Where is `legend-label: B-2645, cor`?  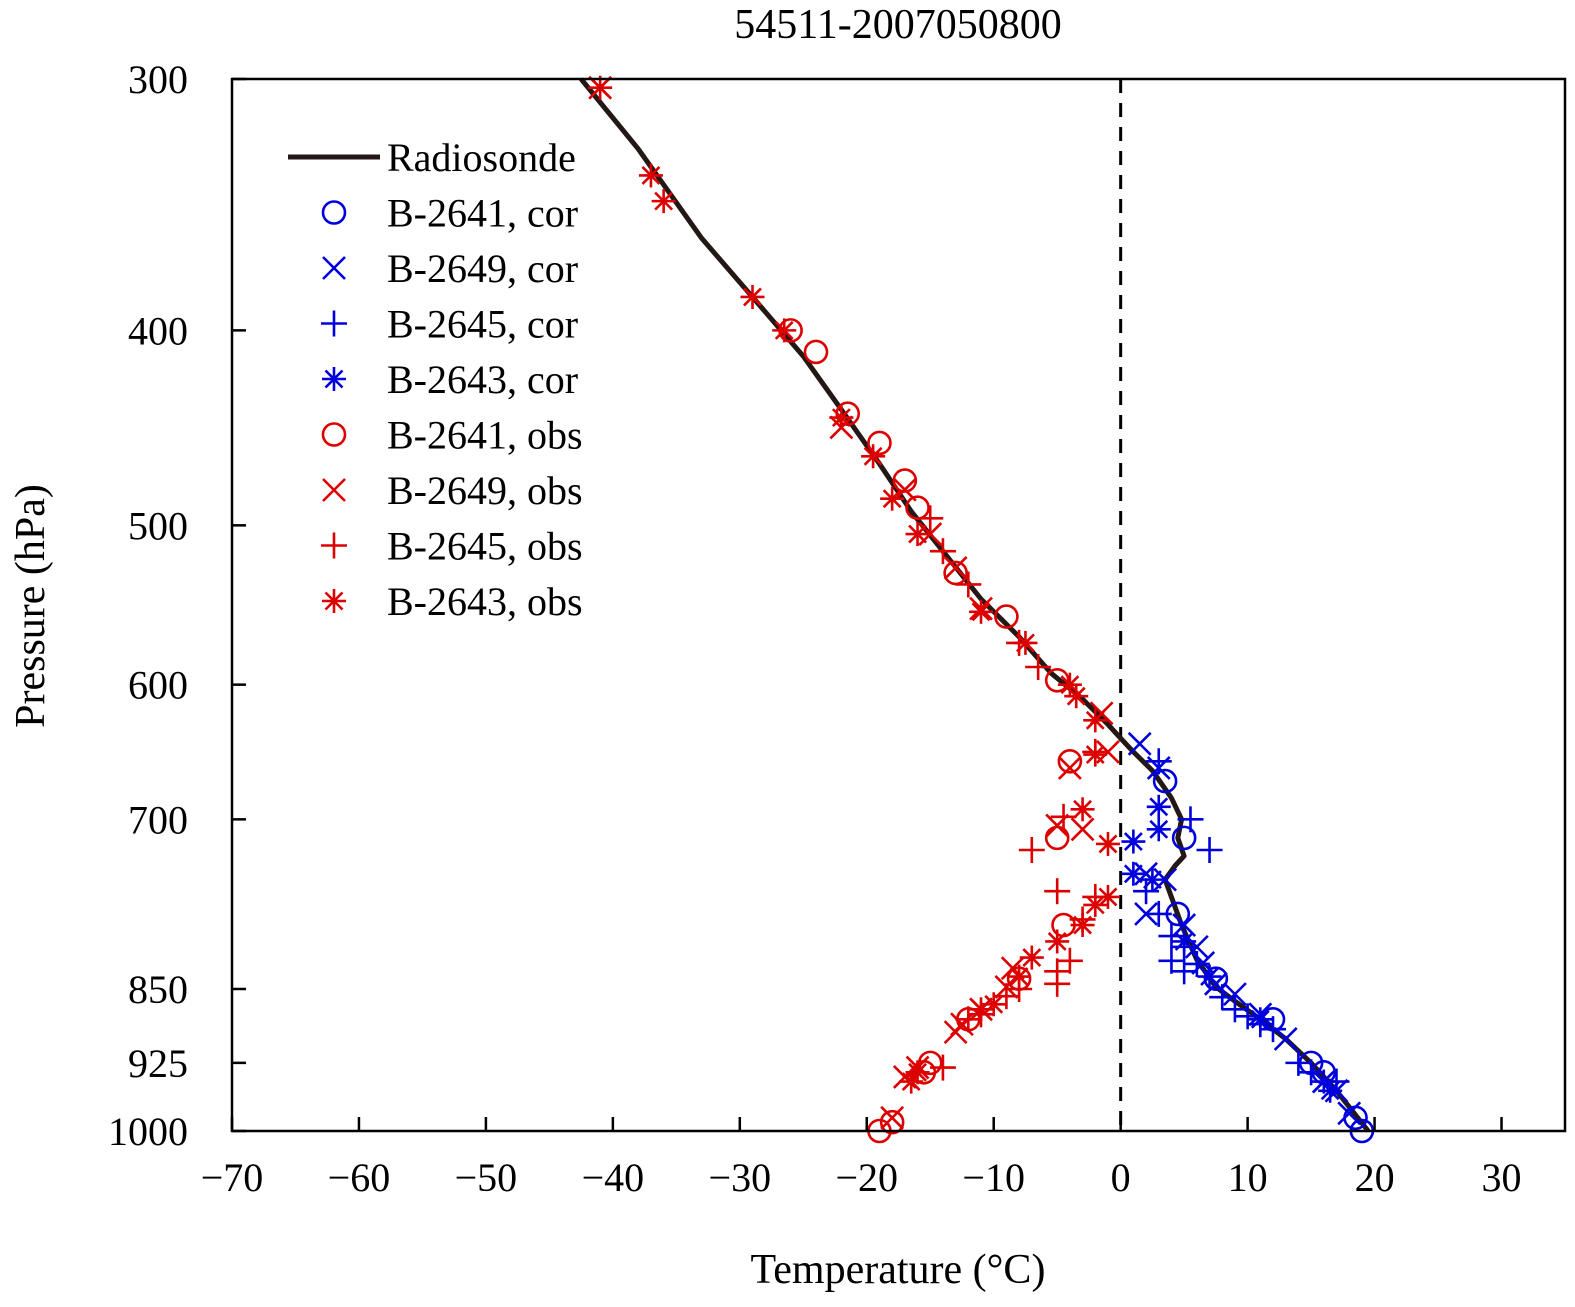 legend-label: B-2645, cor is located at coordinates (482, 324).